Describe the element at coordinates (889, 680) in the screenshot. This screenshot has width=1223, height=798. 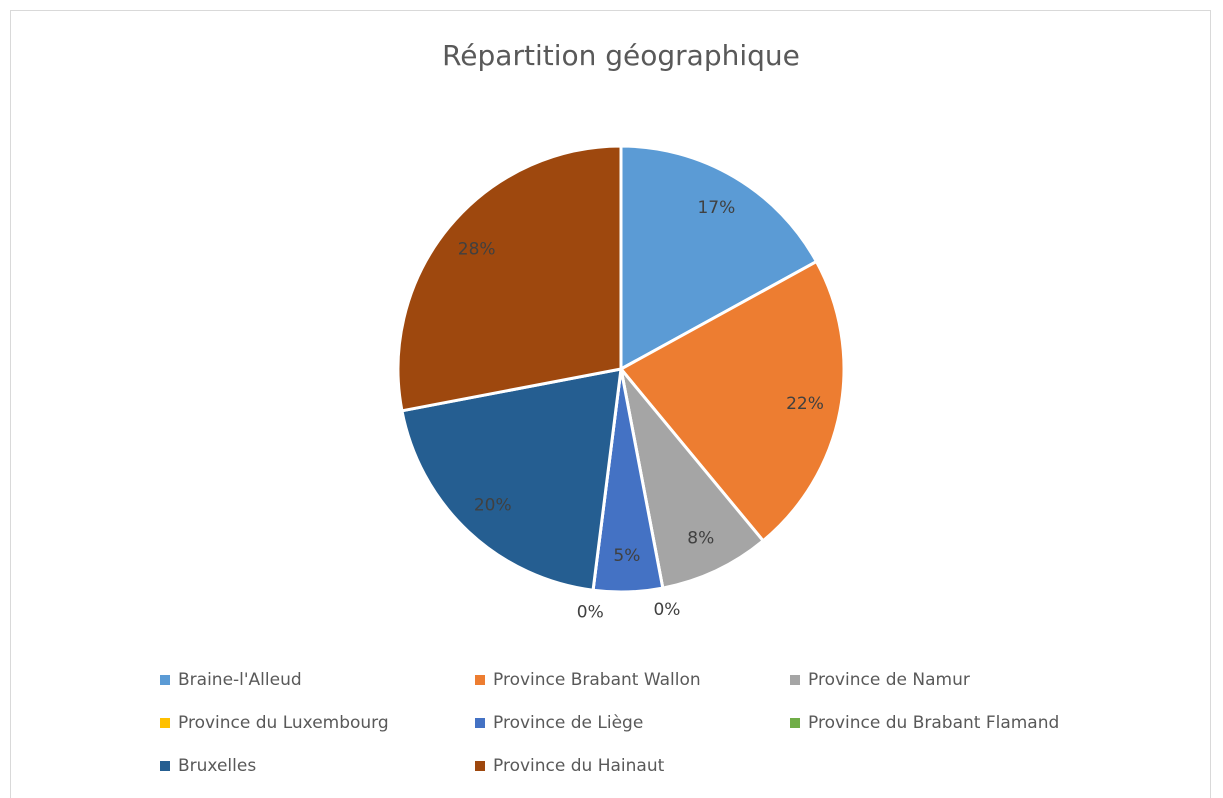
I see `legend-label: Province de Namur` at that location.